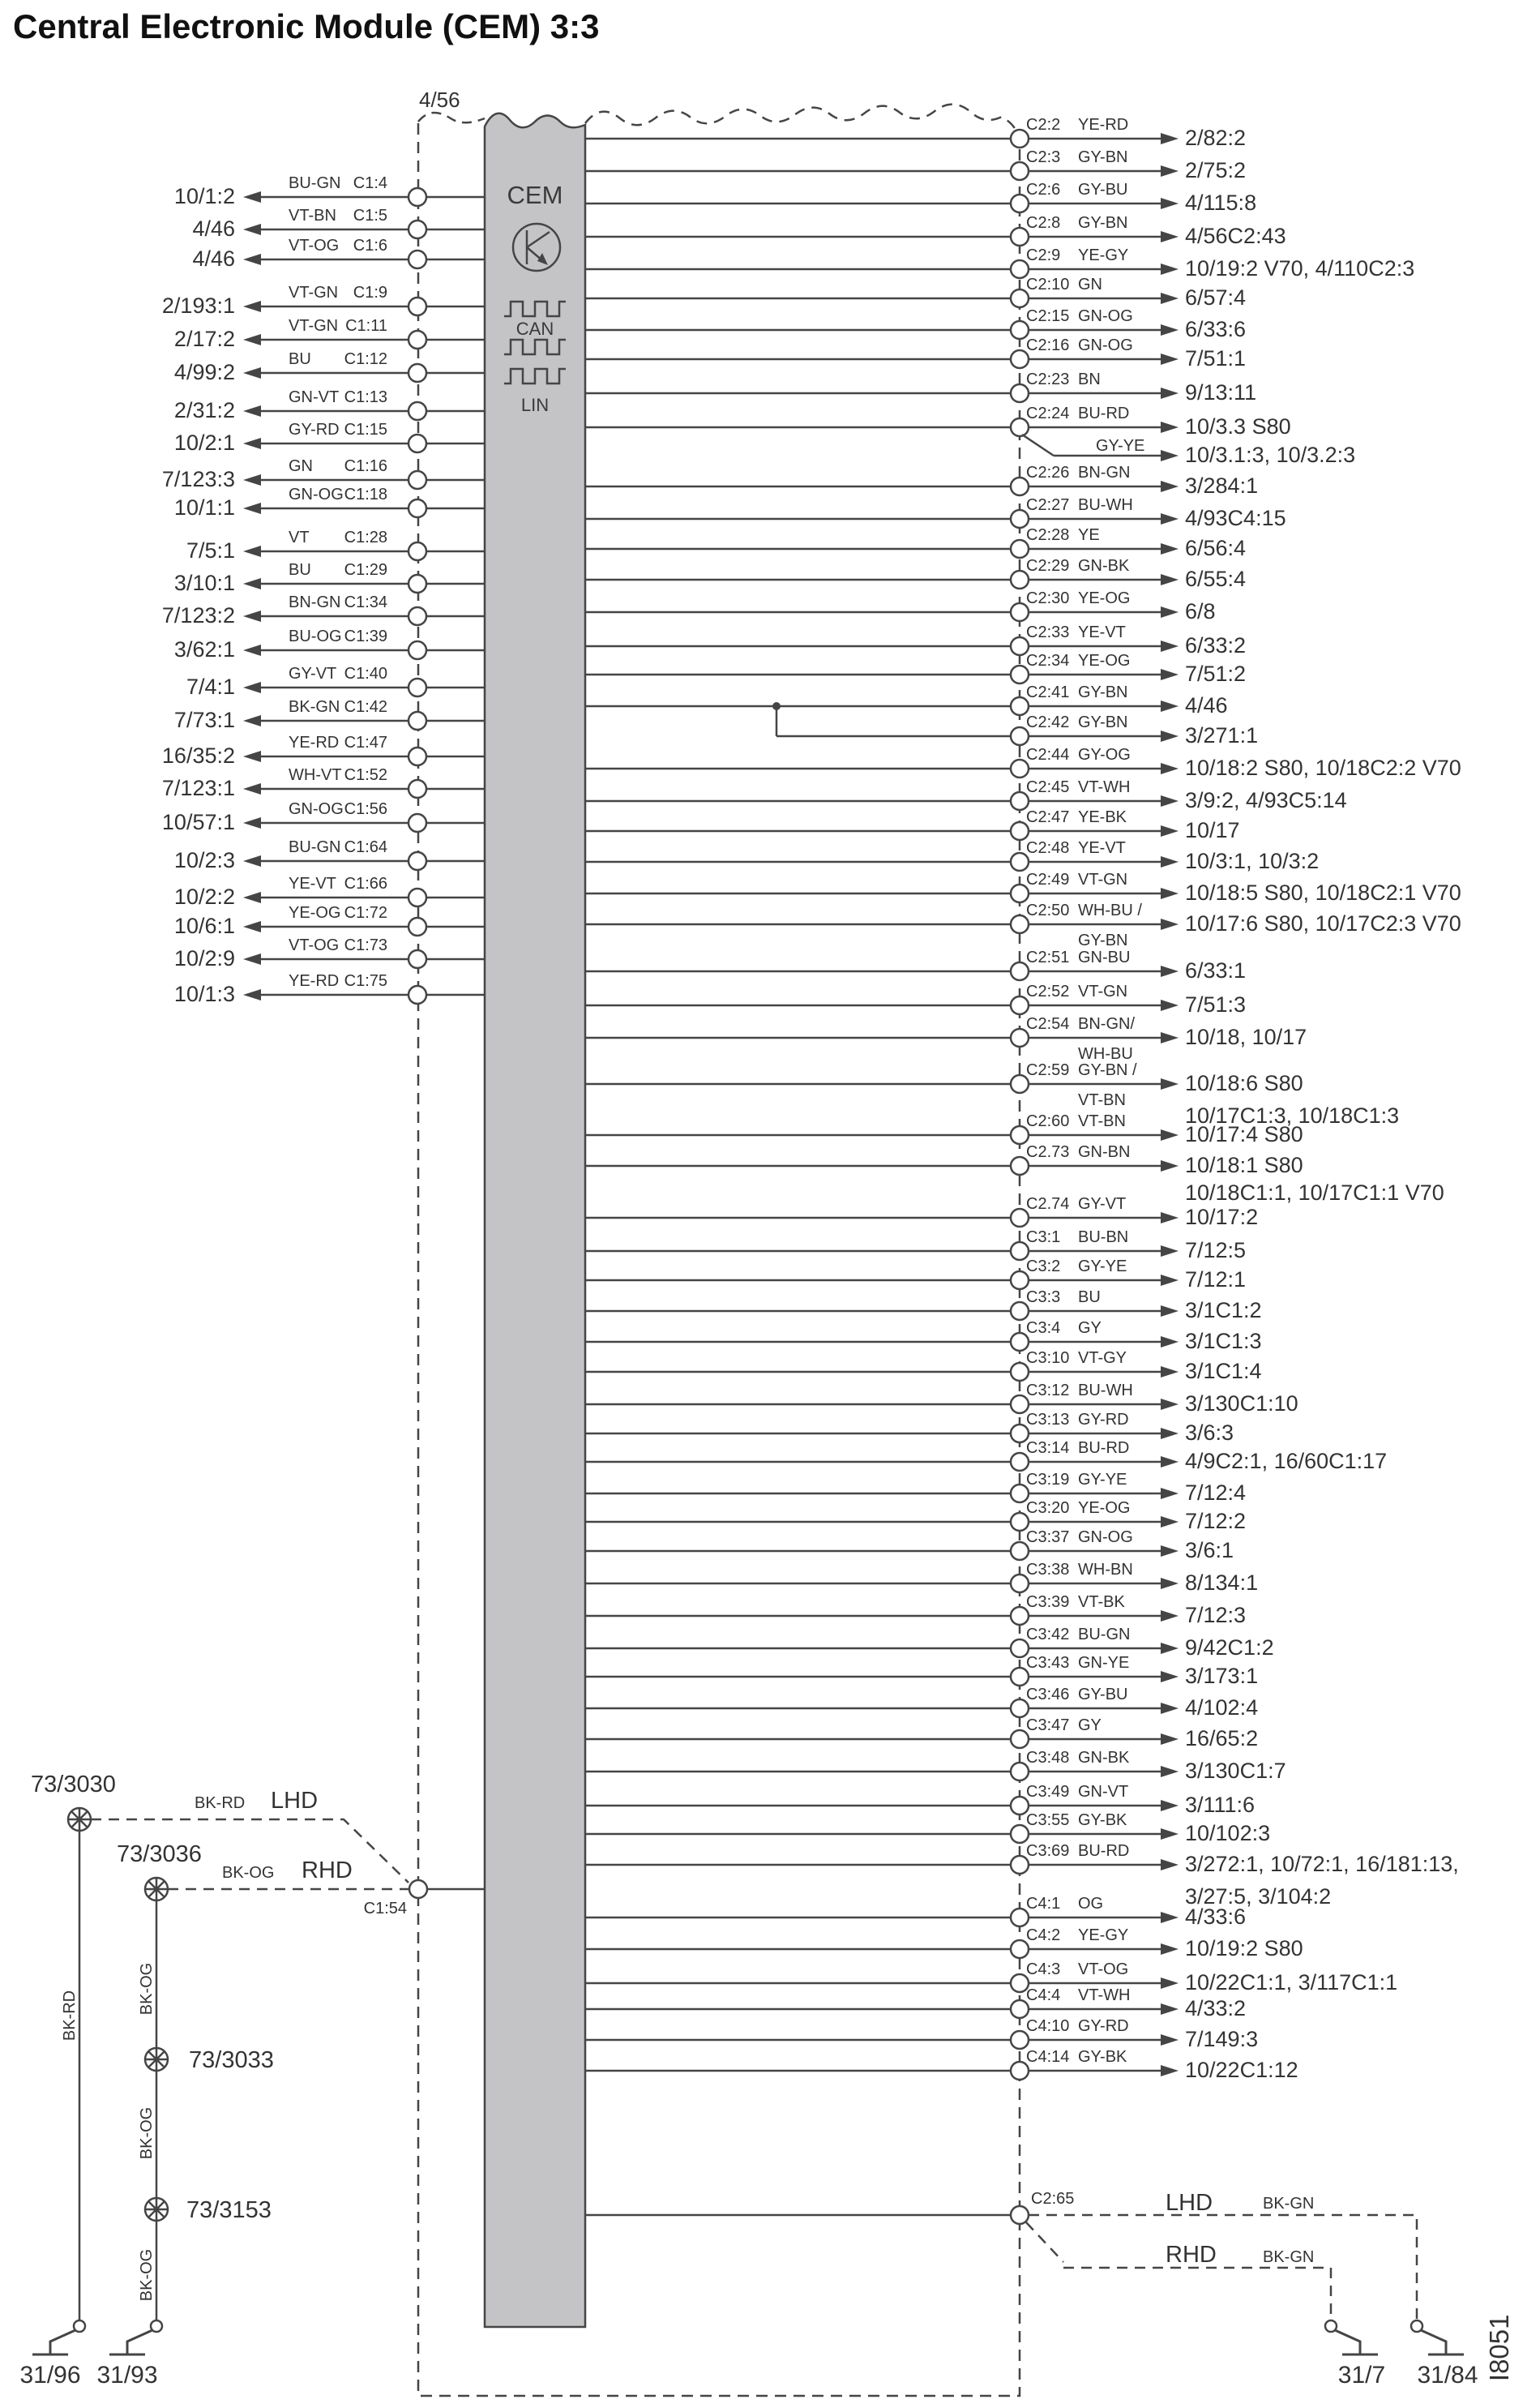  I want to click on wire-color-label: VT-GY, so click(1102, 1358).